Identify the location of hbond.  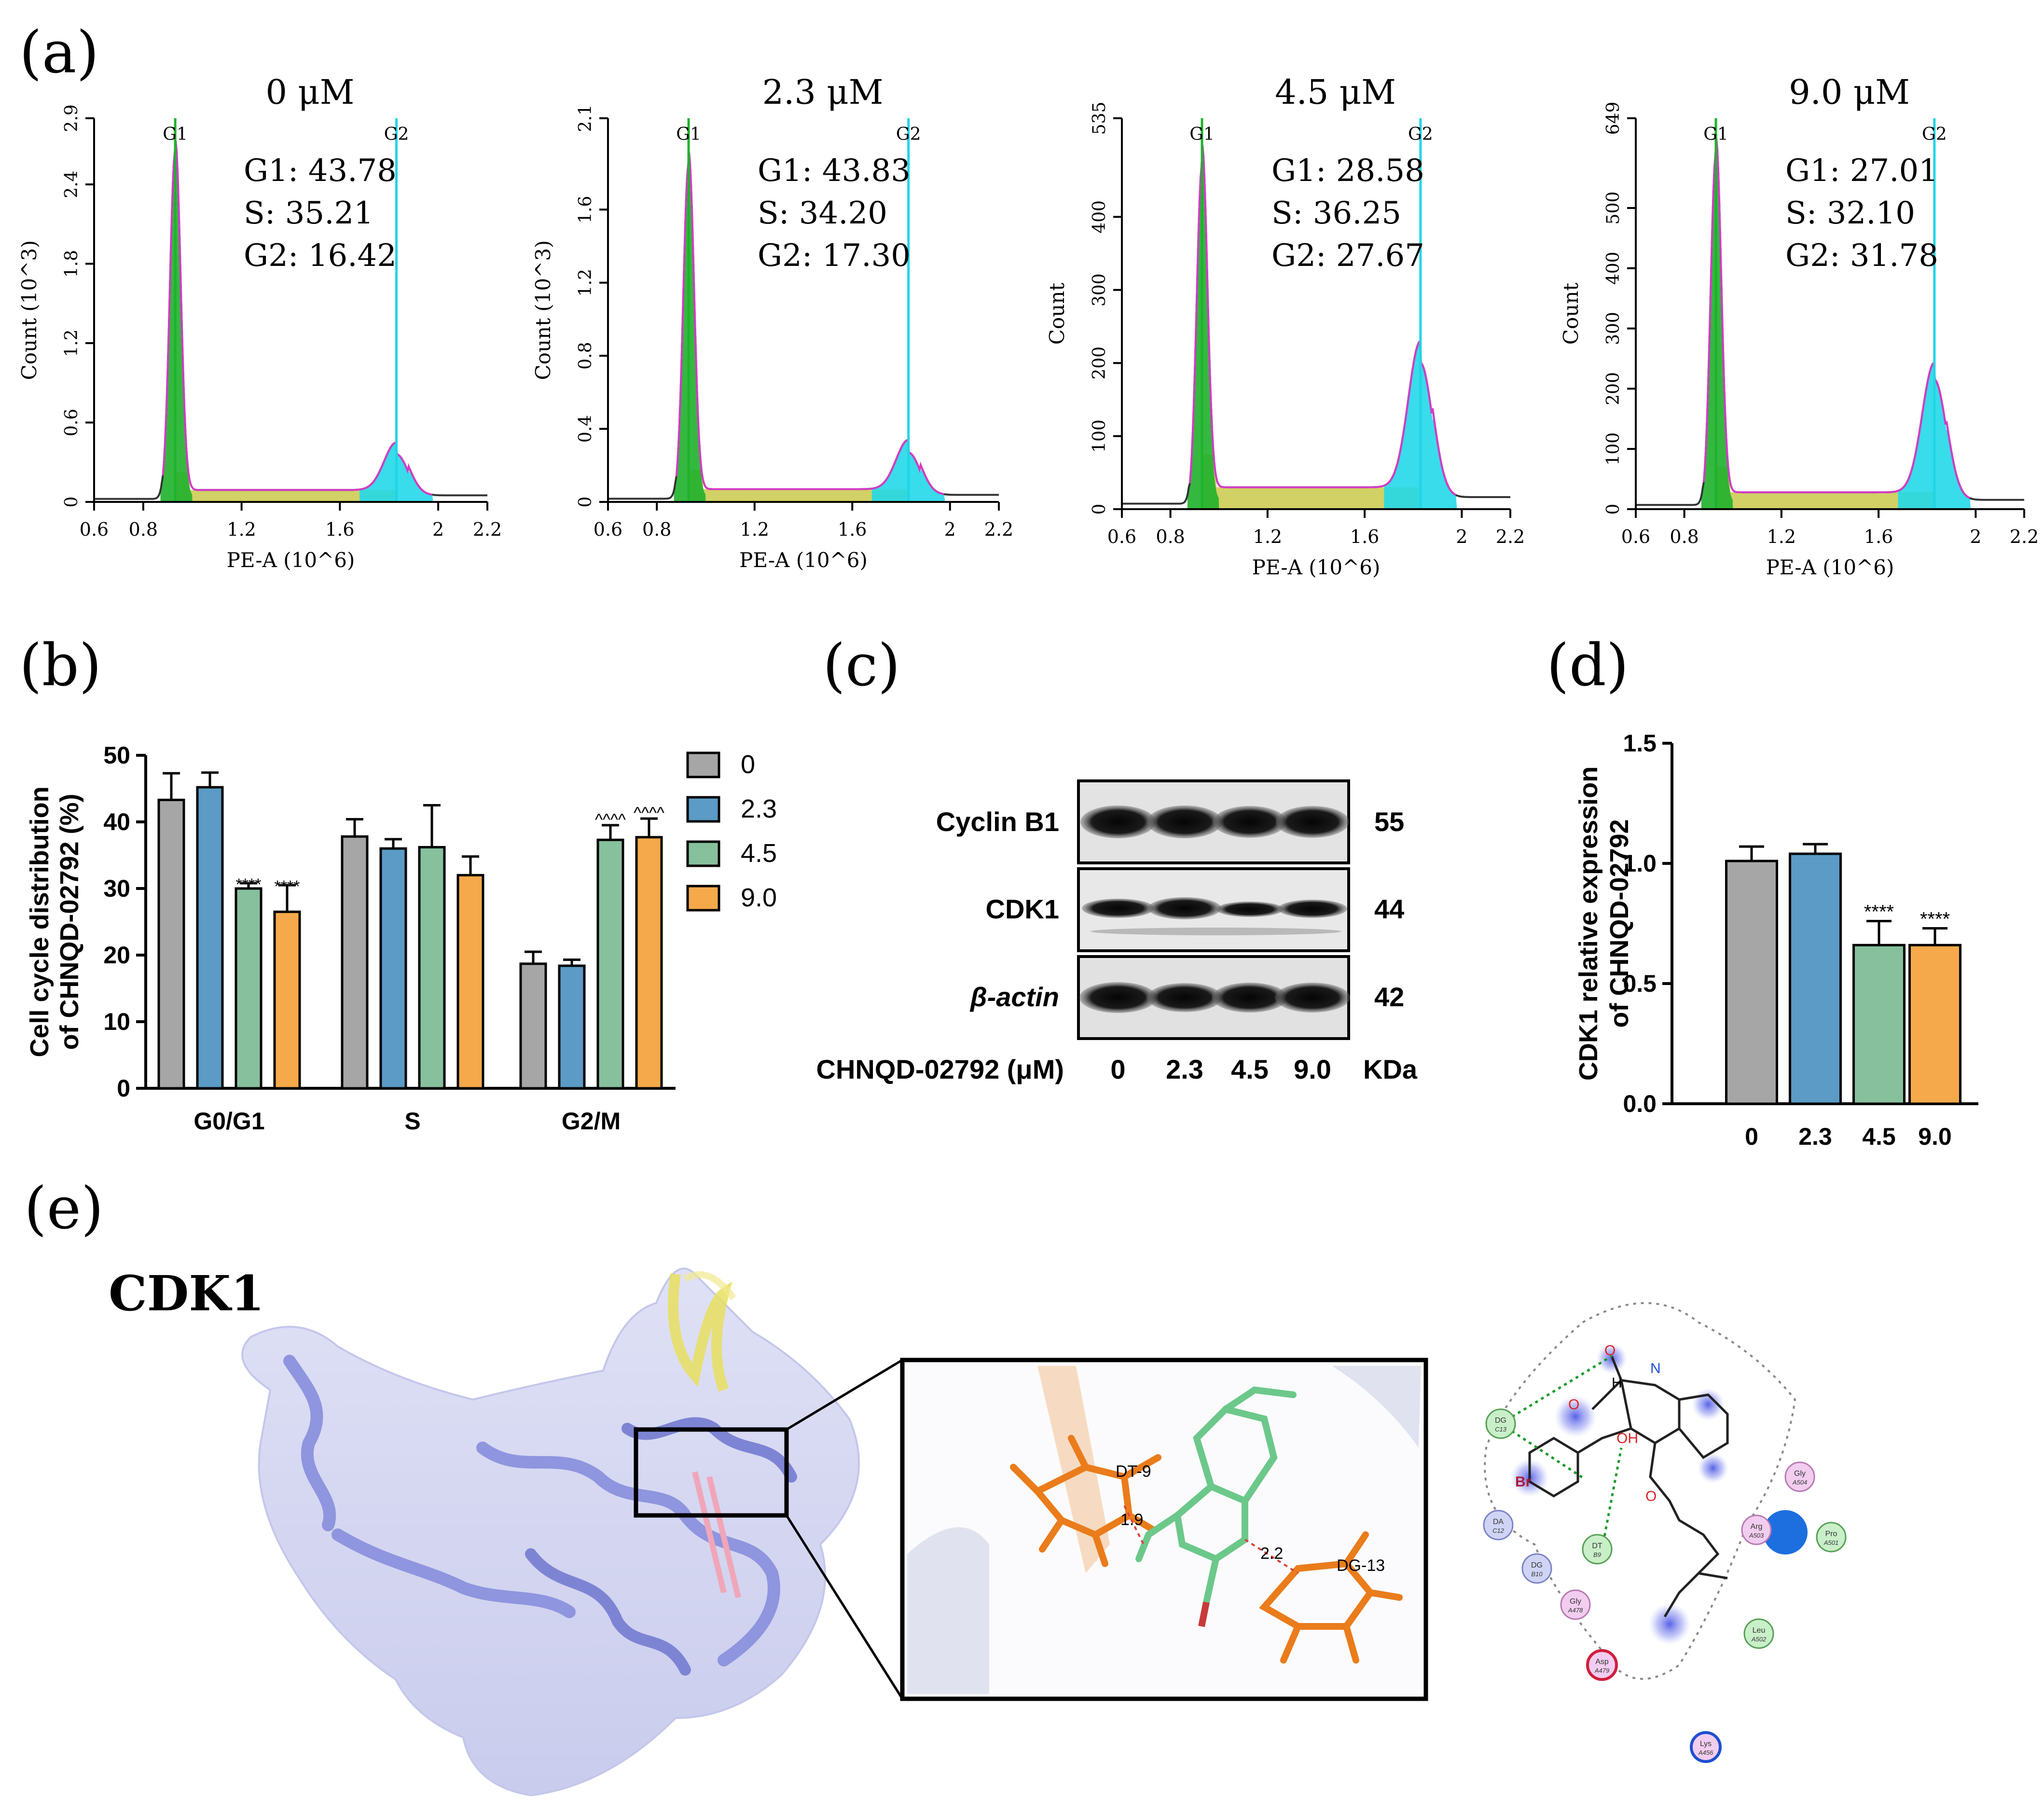
(1272, 1556).